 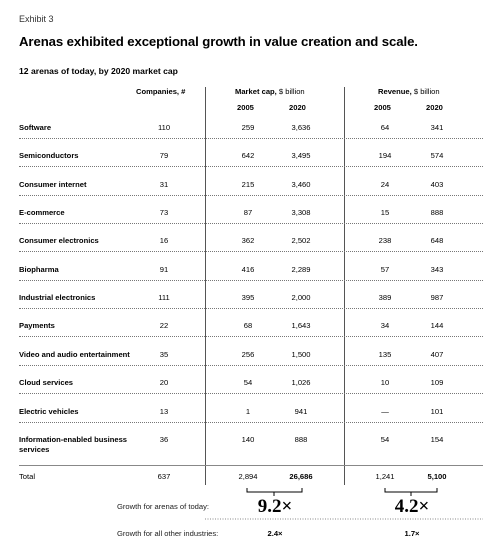 I want to click on total-companies: 637, so click(x=164, y=476).